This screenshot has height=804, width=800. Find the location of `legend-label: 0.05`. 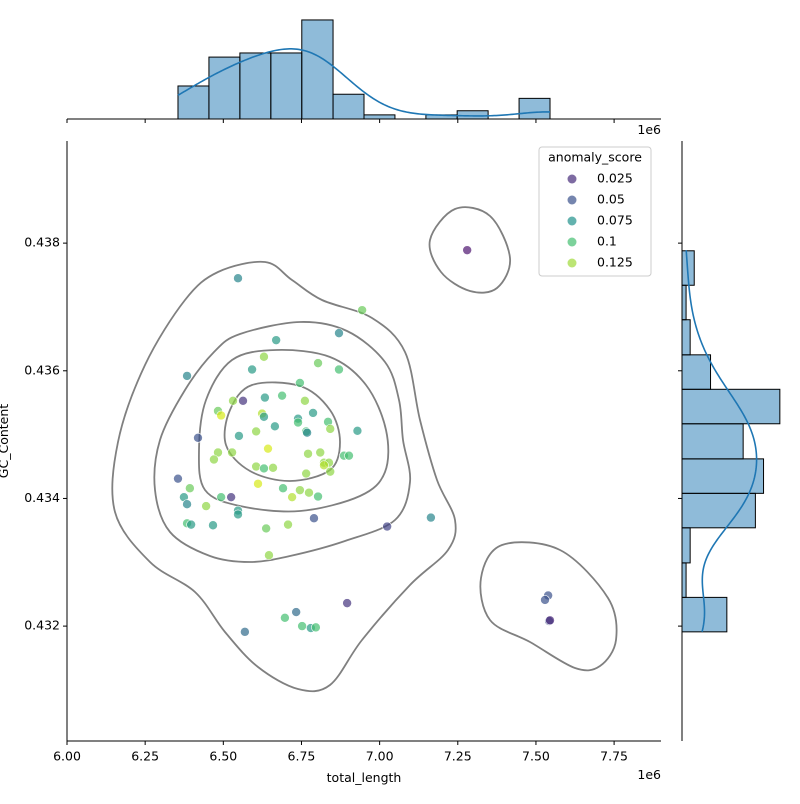

legend-label: 0.05 is located at coordinates (611, 199).